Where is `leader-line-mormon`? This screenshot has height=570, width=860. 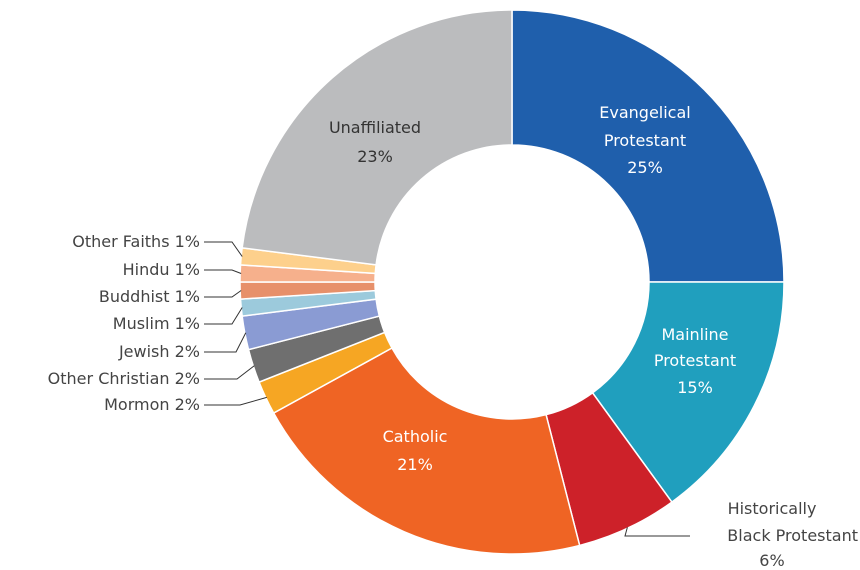
leader-line-mormon is located at coordinates (235, 401).